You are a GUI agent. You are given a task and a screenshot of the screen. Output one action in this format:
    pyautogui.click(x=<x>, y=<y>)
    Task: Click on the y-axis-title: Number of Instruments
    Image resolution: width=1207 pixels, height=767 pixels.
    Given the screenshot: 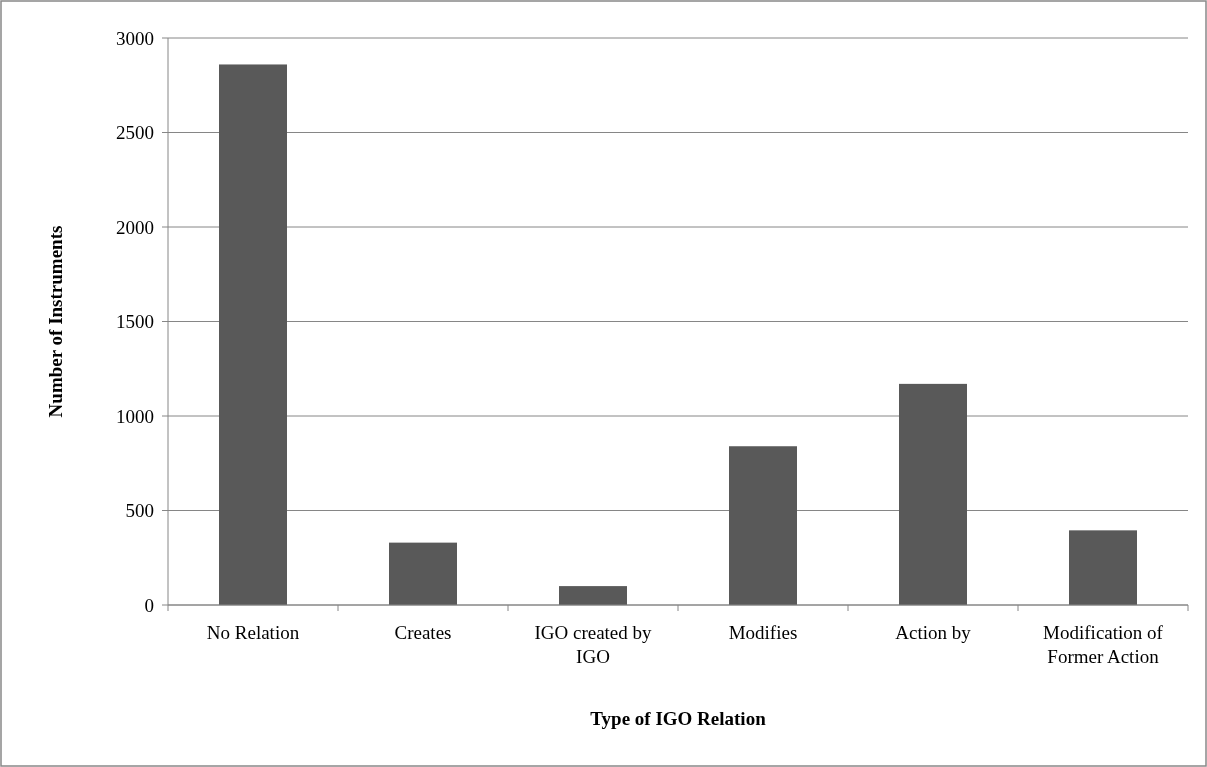 What is the action you would take?
    pyautogui.click(x=55, y=321)
    